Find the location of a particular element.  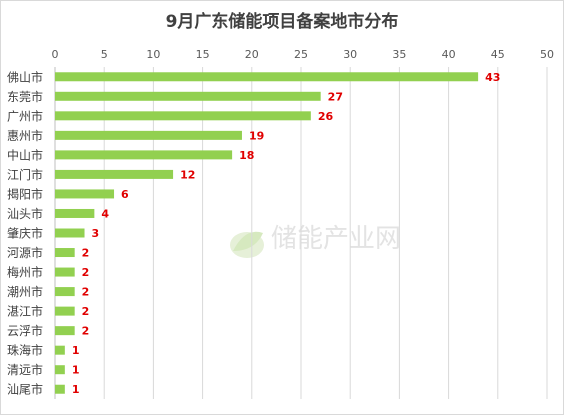

category-label: 揭阳市 is located at coordinates (25, 193).